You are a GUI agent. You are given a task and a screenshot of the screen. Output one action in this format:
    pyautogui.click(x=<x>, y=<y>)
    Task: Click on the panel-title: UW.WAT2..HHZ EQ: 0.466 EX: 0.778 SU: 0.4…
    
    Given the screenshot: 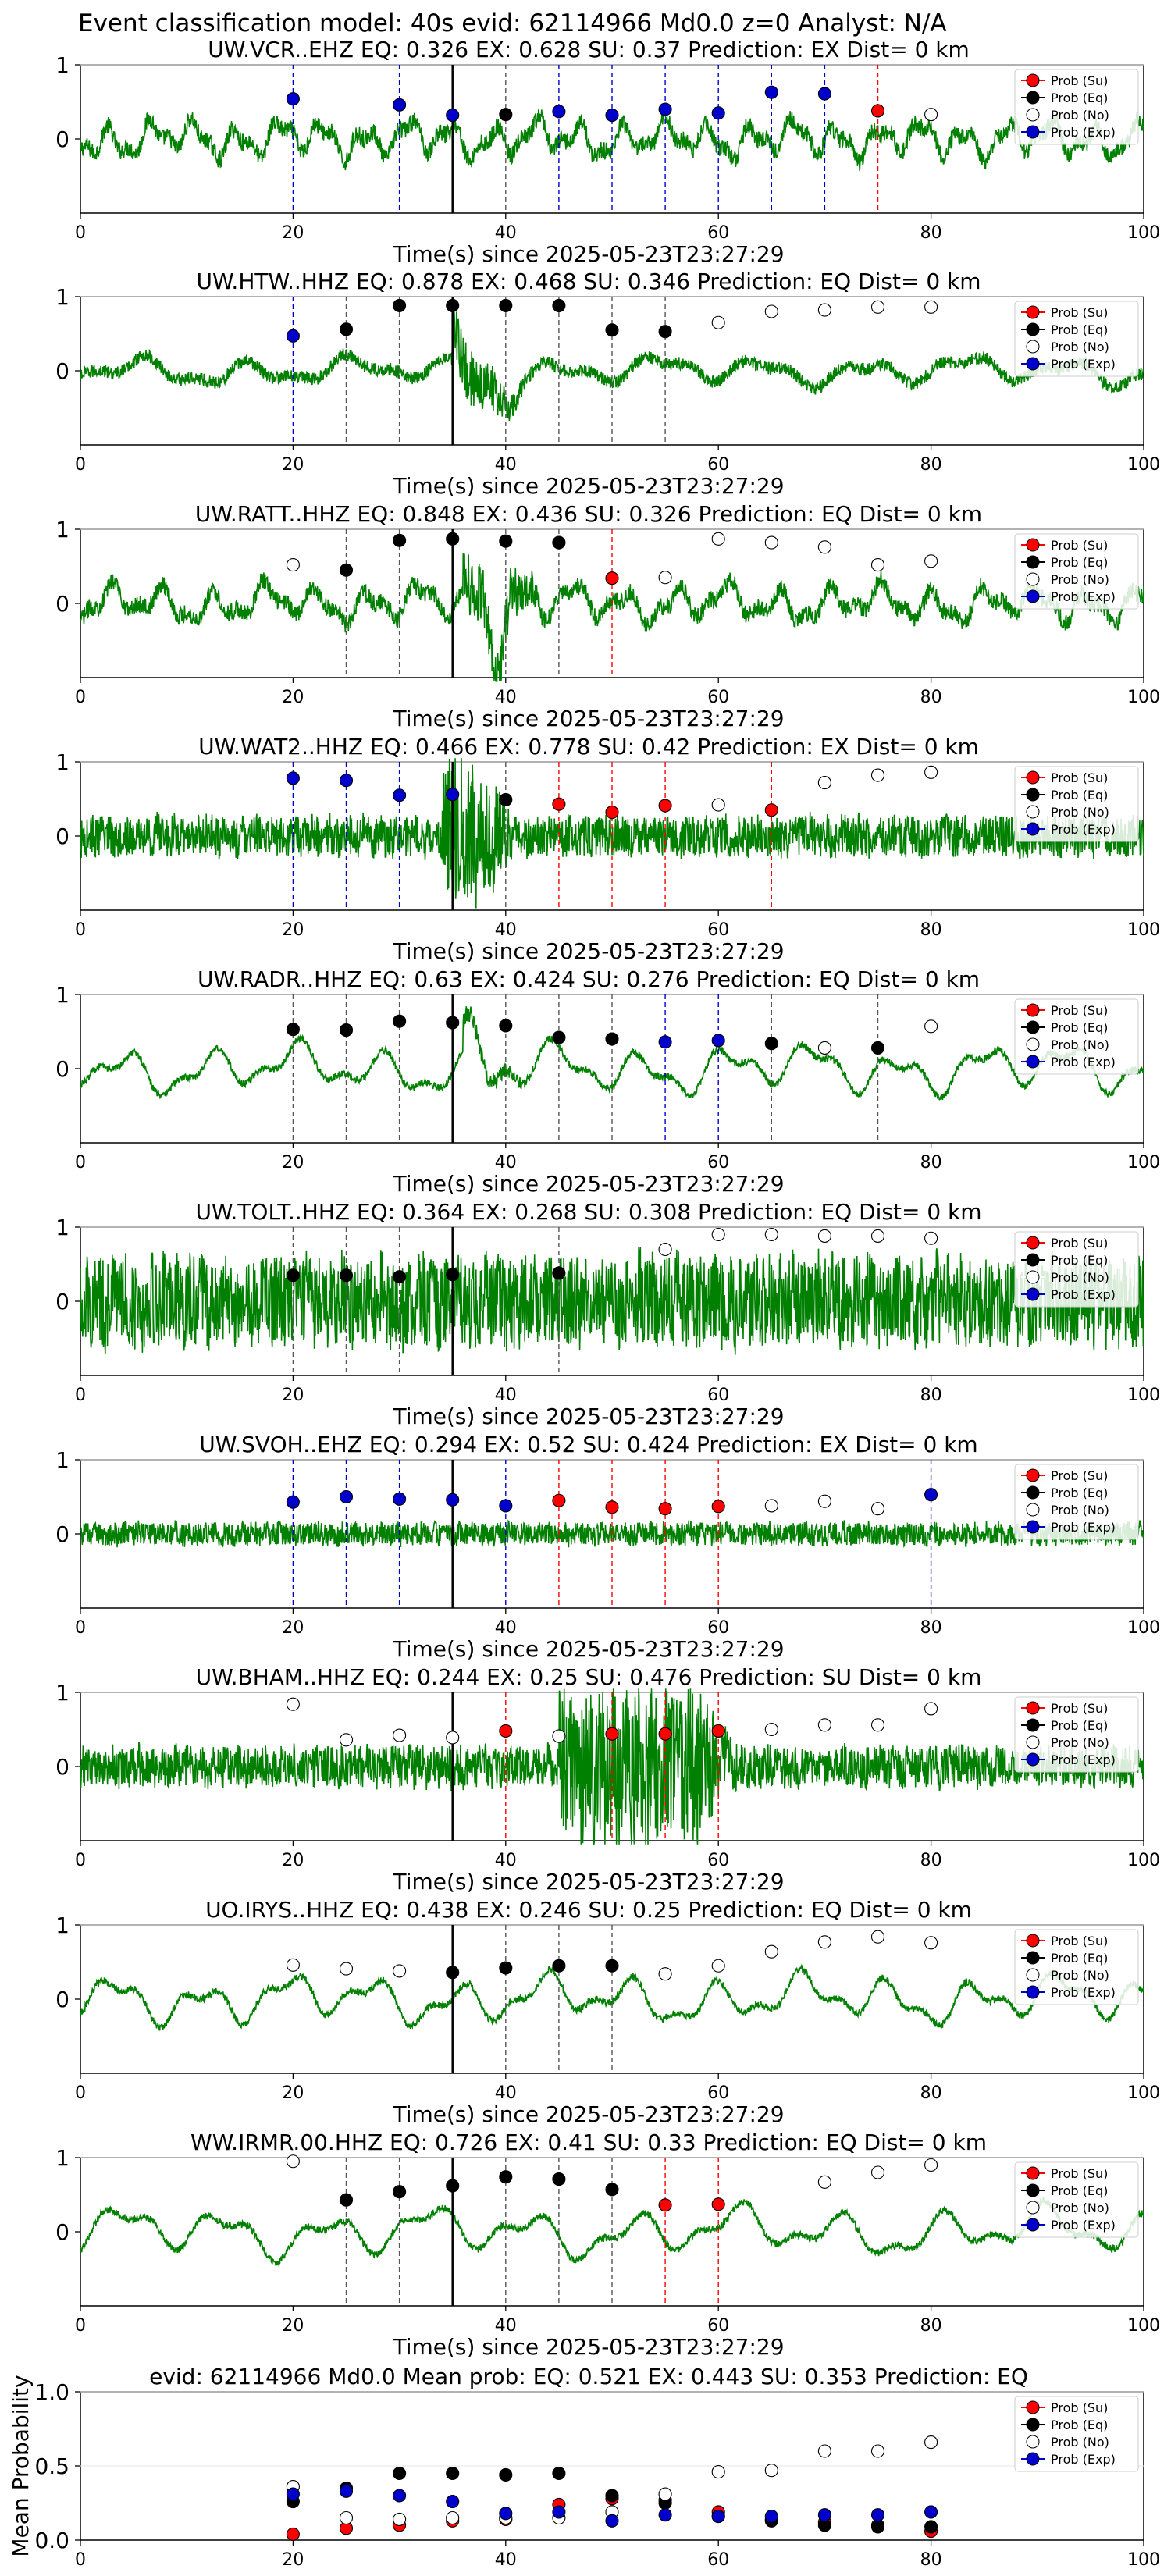 What is the action you would take?
    pyautogui.click(x=588, y=747)
    